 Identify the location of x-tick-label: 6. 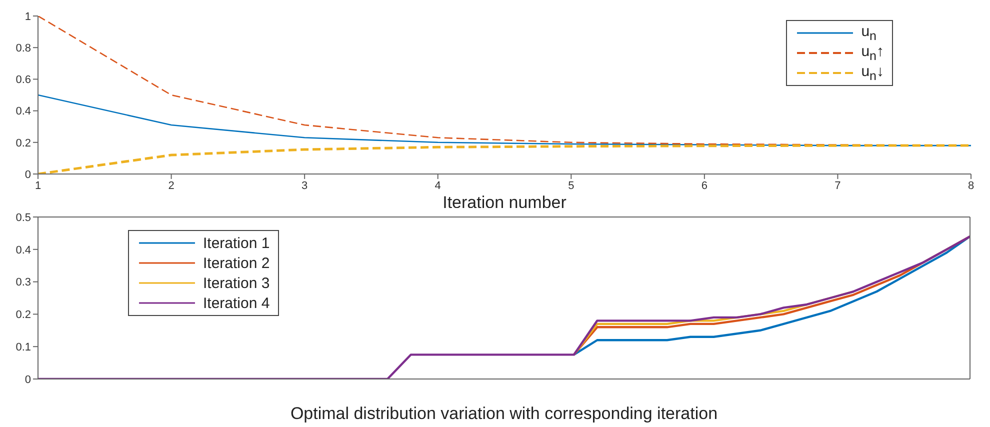
(704, 186).